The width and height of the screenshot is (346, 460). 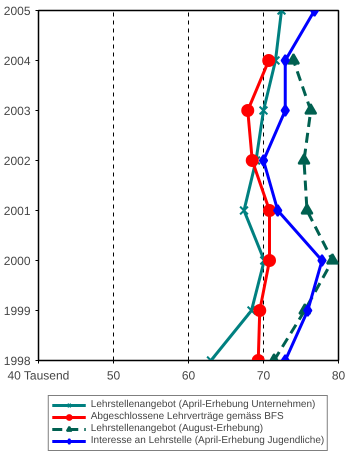 I want to click on x-tick-label: 70, so click(x=263, y=375).